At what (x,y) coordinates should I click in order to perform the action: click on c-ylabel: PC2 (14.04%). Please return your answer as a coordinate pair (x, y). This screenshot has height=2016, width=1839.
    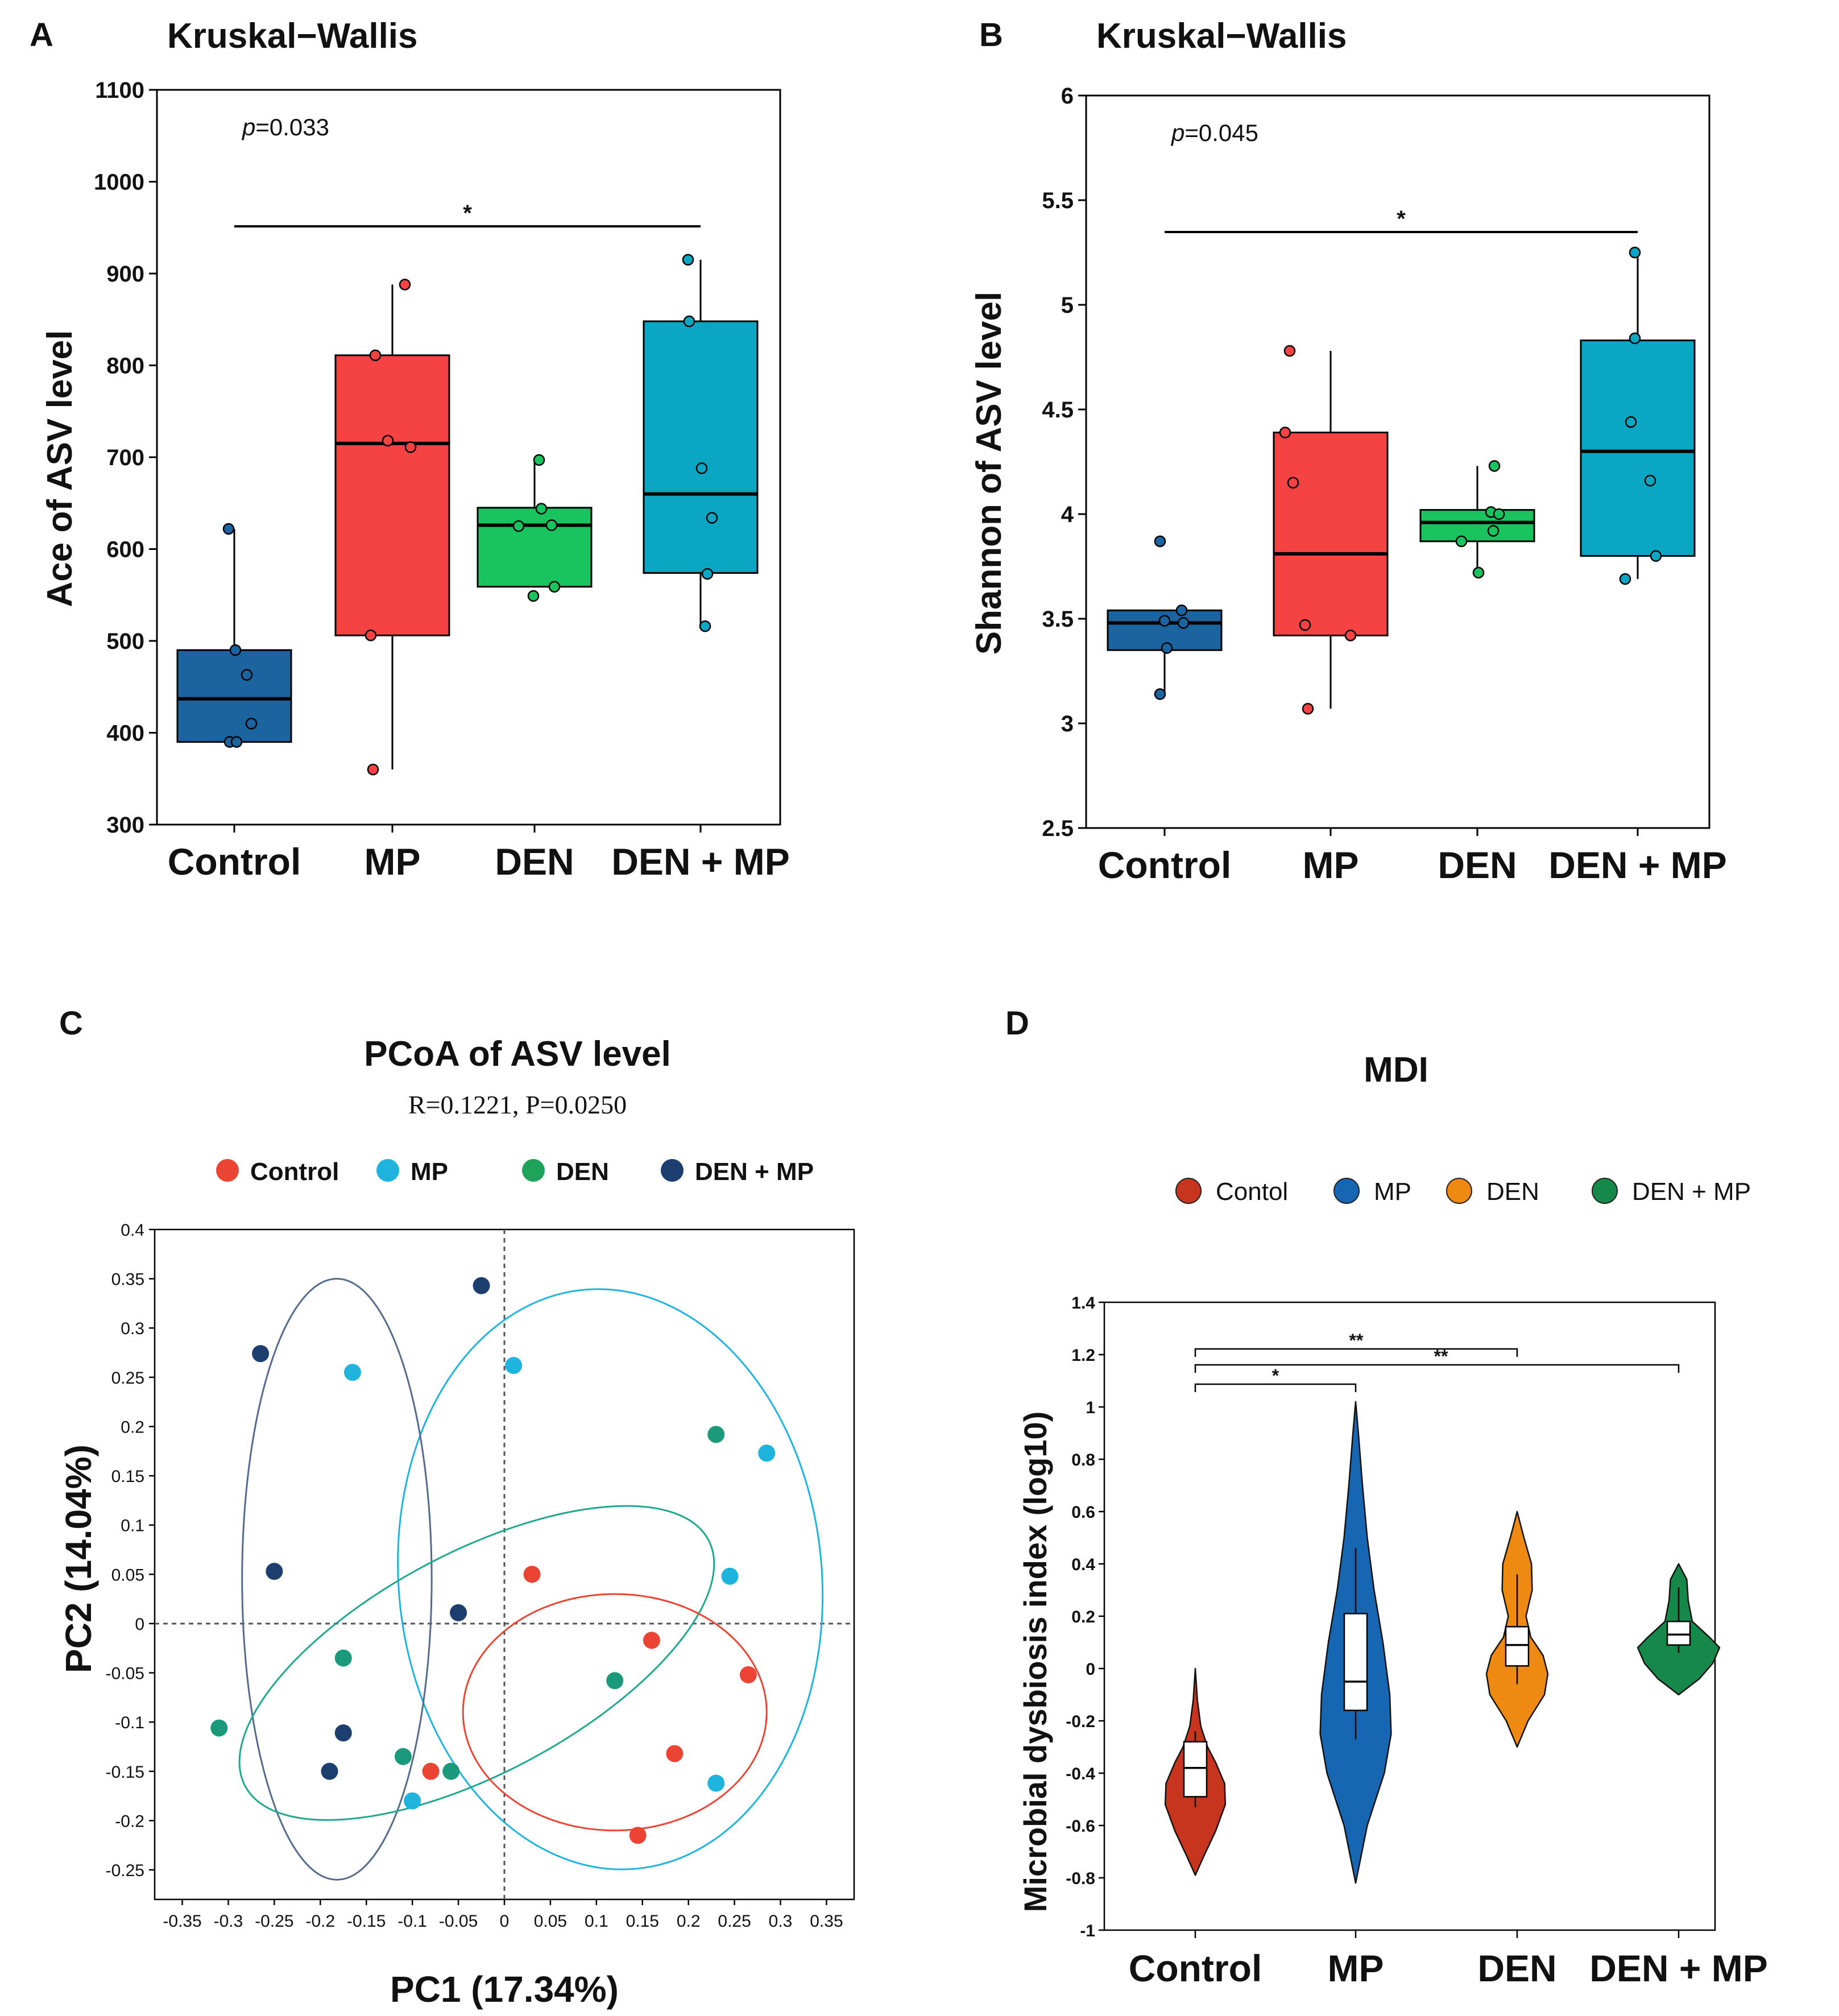
    Looking at the image, I should click on (78, 1558).